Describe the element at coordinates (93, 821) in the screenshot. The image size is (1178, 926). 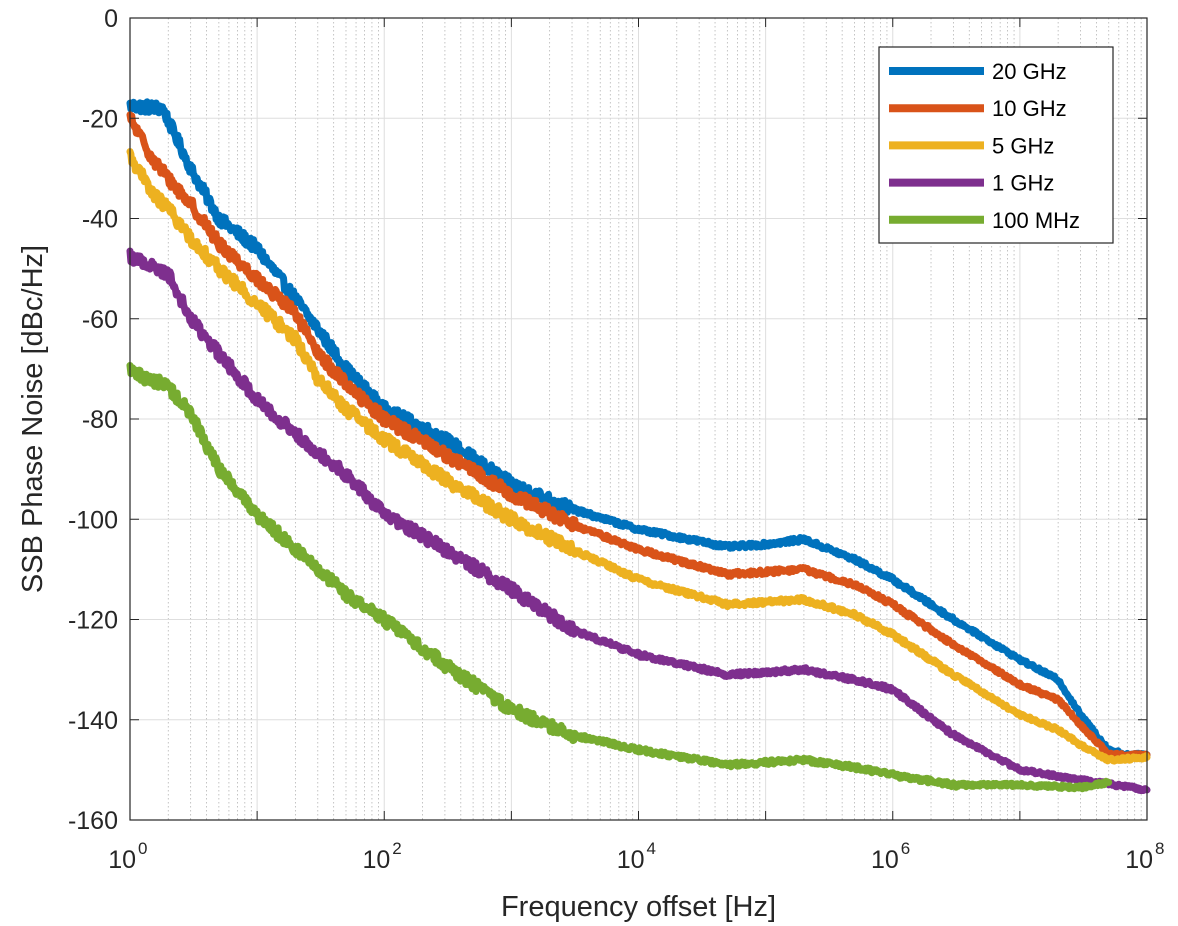
I see `y-tick-label: -160` at that location.